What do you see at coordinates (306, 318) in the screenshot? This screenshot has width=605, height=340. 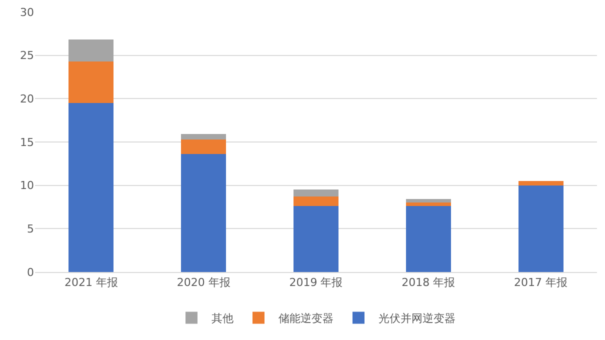 I see `legend-label: 储能逆变器` at bounding box center [306, 318].